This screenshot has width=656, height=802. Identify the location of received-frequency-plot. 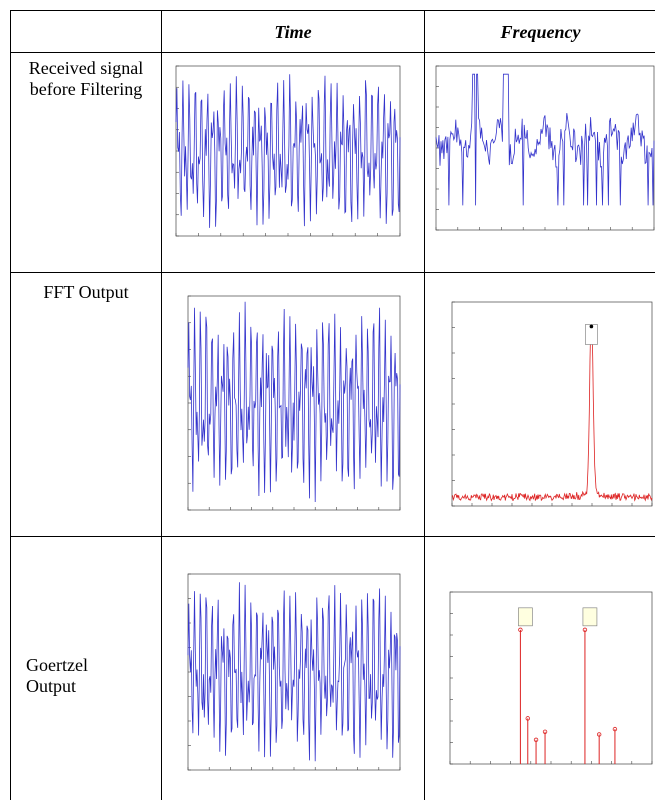
(544, 153).